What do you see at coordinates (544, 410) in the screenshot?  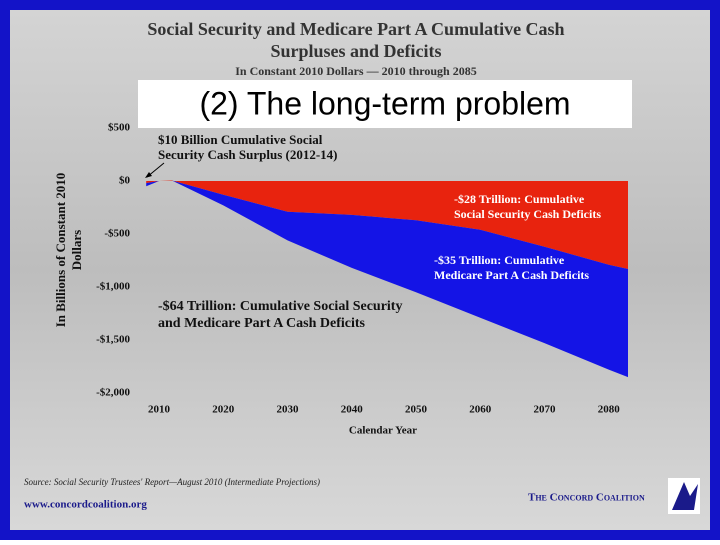 I see `x-tick-label: 2070` at bounding box center [544, 410].